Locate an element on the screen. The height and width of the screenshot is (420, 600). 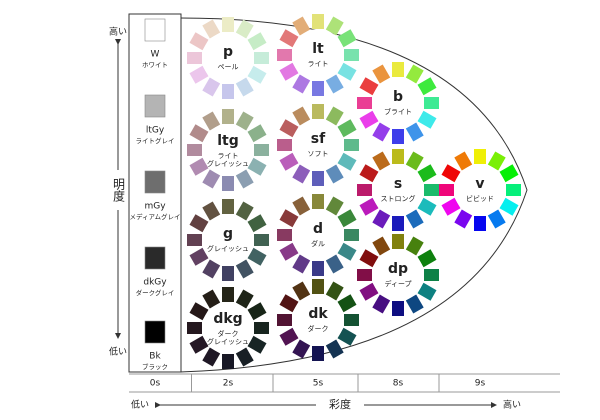
gray-name: ダークグレイ is located at coordinates (155, 292).